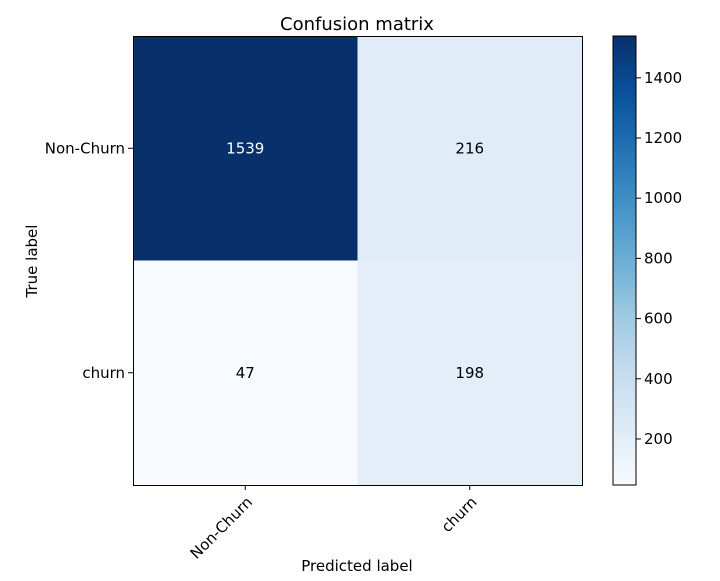 The image size is (720, 581). What do you see at coordinates (624, 260) in the screenshot?
I see `colorbar` at bounding box center [624, 260].